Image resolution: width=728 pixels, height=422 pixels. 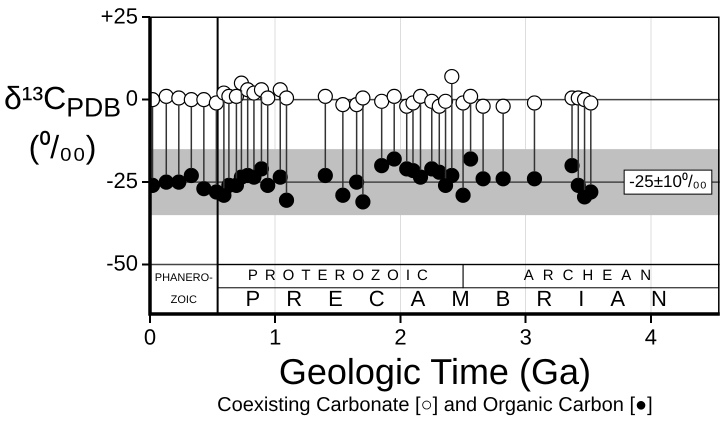 What do you see at coordinates (592, 275) in the screenshot?
I see `text: ARCHEAN` at bounding box center [592, 275].